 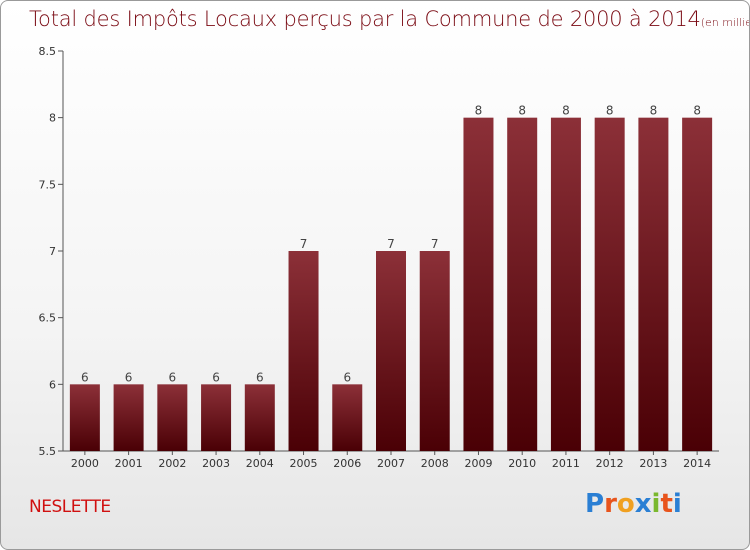 I want to click on x-tick-label: 2005, so click(x=304, y=463).